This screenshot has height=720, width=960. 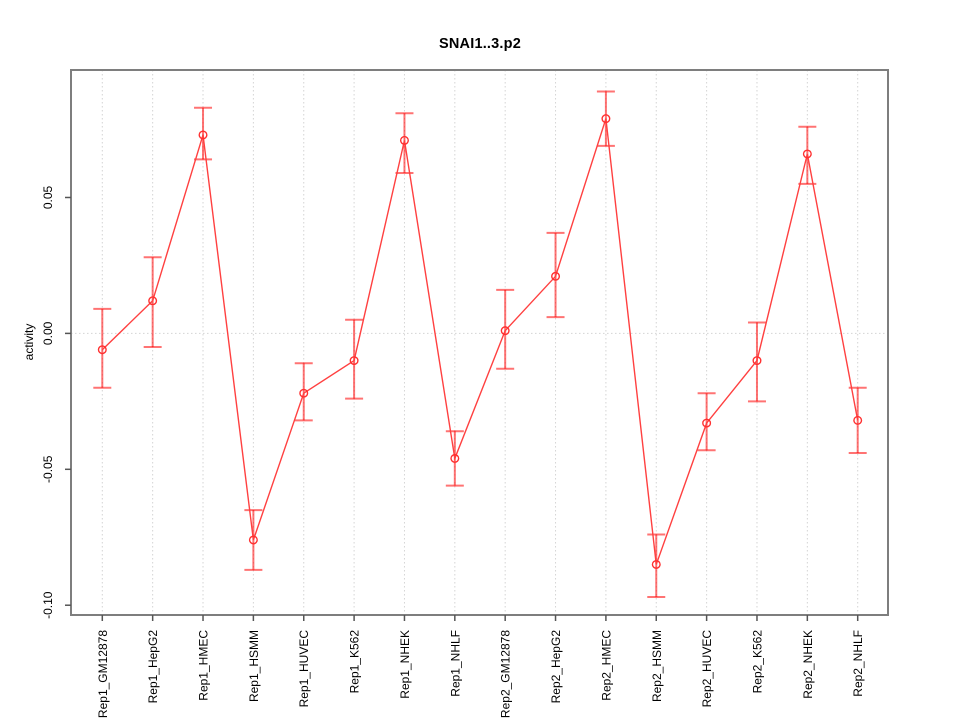 I want to click on x-tick-label: Rep1_NHLF, so click(x=455, y=663).